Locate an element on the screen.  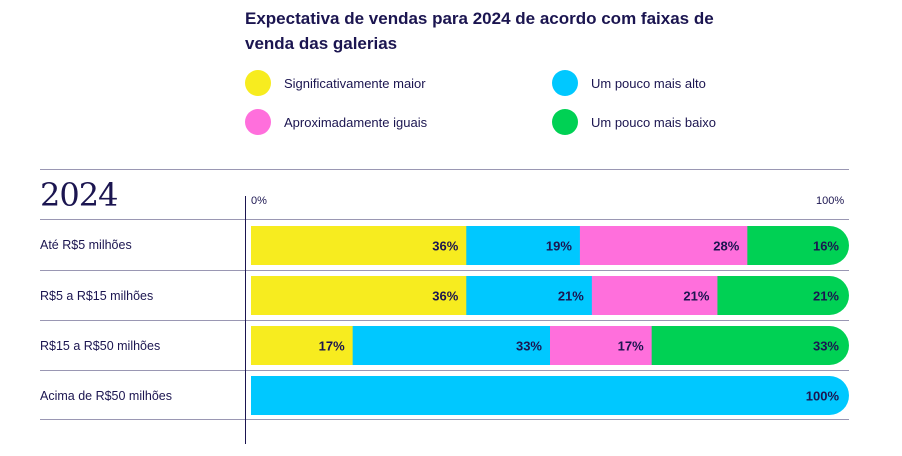
x-tick-start: 0% is located at coordinates (259, 201).